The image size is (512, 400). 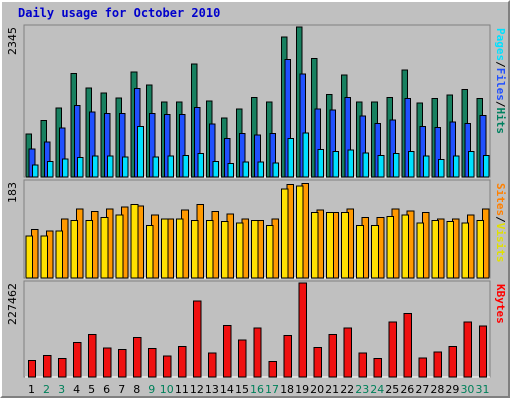 What do you see at coordinates (407, 389) in the screenshot?
I see `x-tick-label: 26` at bounding box center [407, 389].